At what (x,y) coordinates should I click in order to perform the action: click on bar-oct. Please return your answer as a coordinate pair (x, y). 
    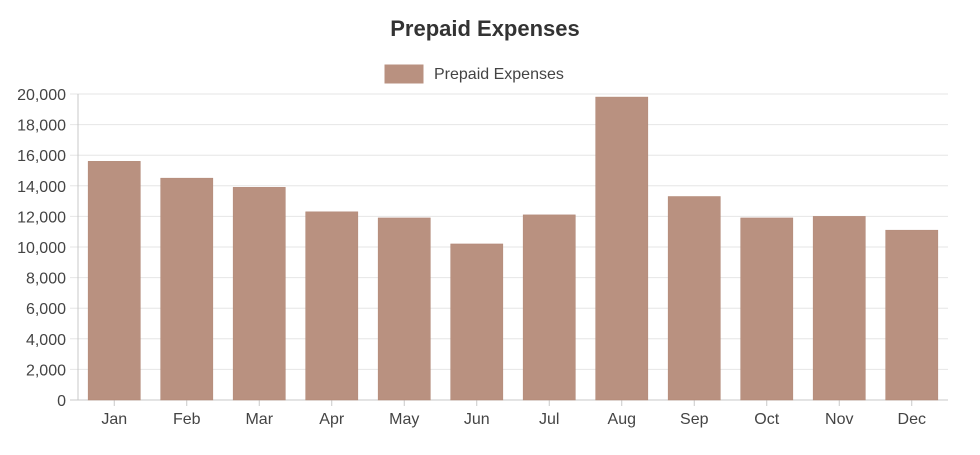
    Looking at the image, I should click on (767, 309).